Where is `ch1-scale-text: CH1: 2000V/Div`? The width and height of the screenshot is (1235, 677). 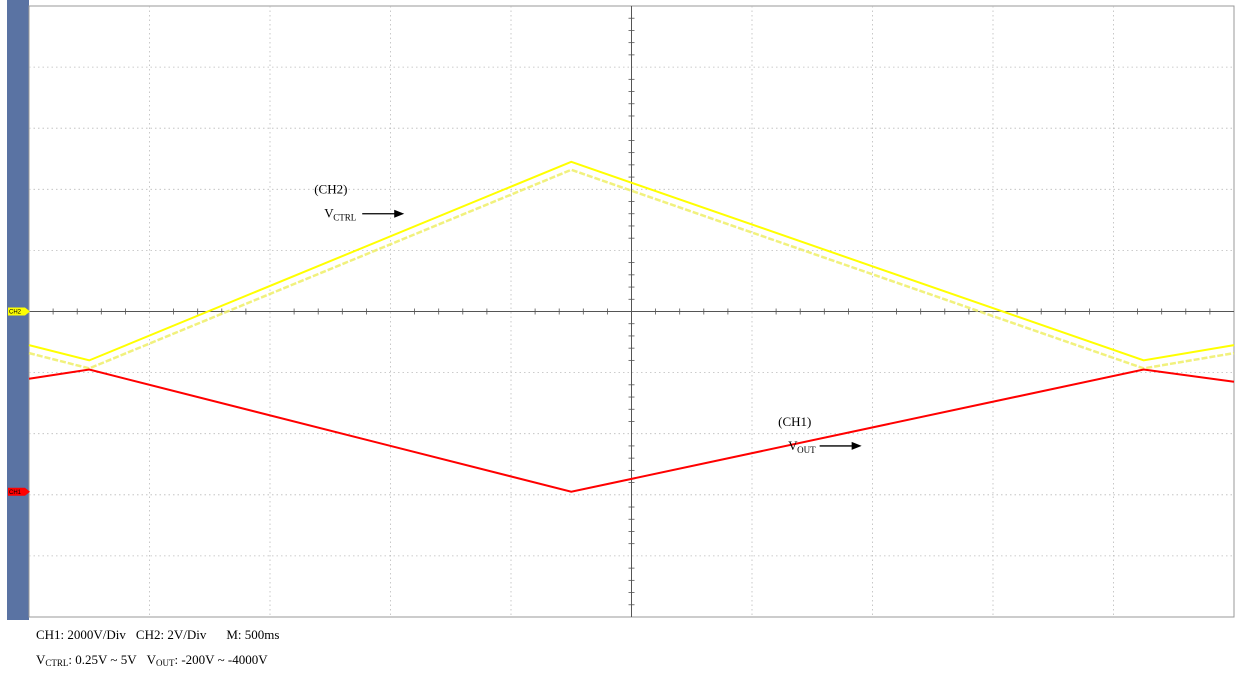
ch1-scale-text: CH1: 2000V/Div is located at coordinates (81, 634).